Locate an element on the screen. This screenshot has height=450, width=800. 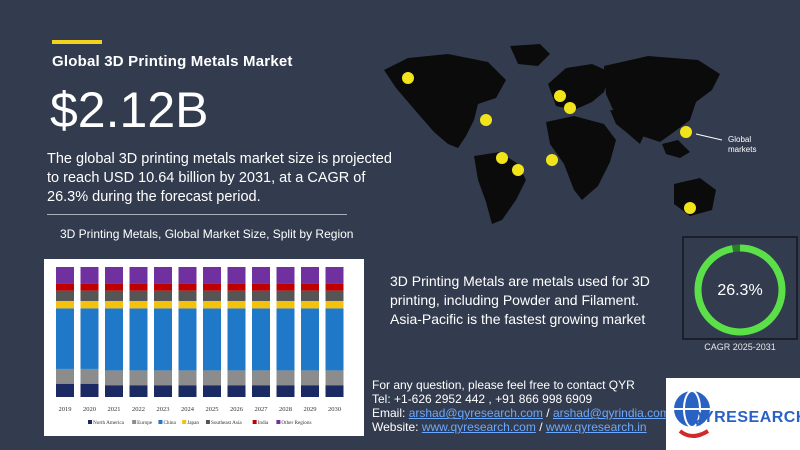
marker-australia is located at coordinates (690, 208).